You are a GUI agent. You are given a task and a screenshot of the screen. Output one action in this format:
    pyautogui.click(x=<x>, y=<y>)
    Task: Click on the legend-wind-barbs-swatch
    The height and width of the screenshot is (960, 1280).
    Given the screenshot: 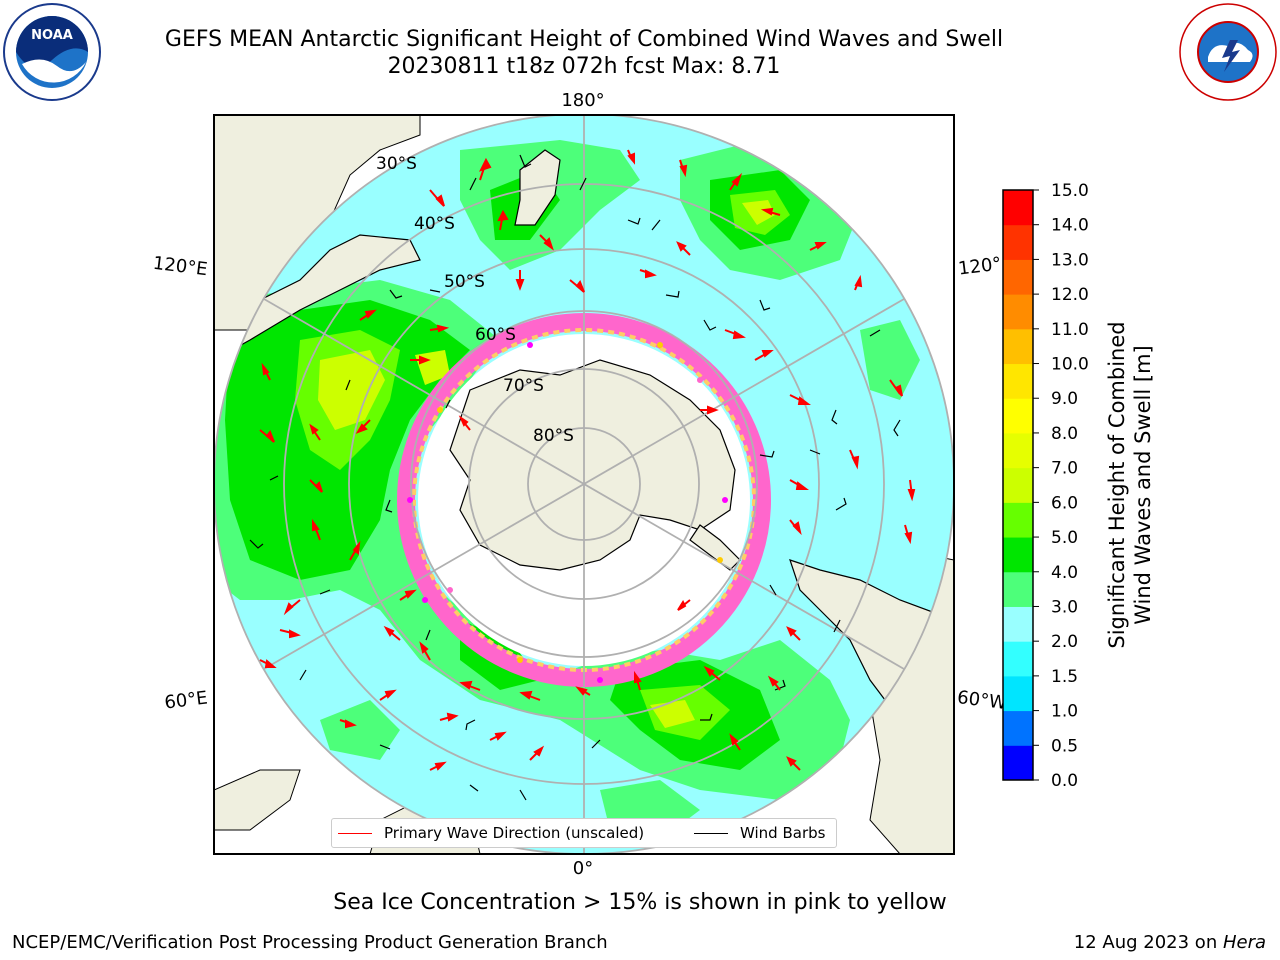 What is the action you would take?
    pyautogui.click(x=711, y=833)
    